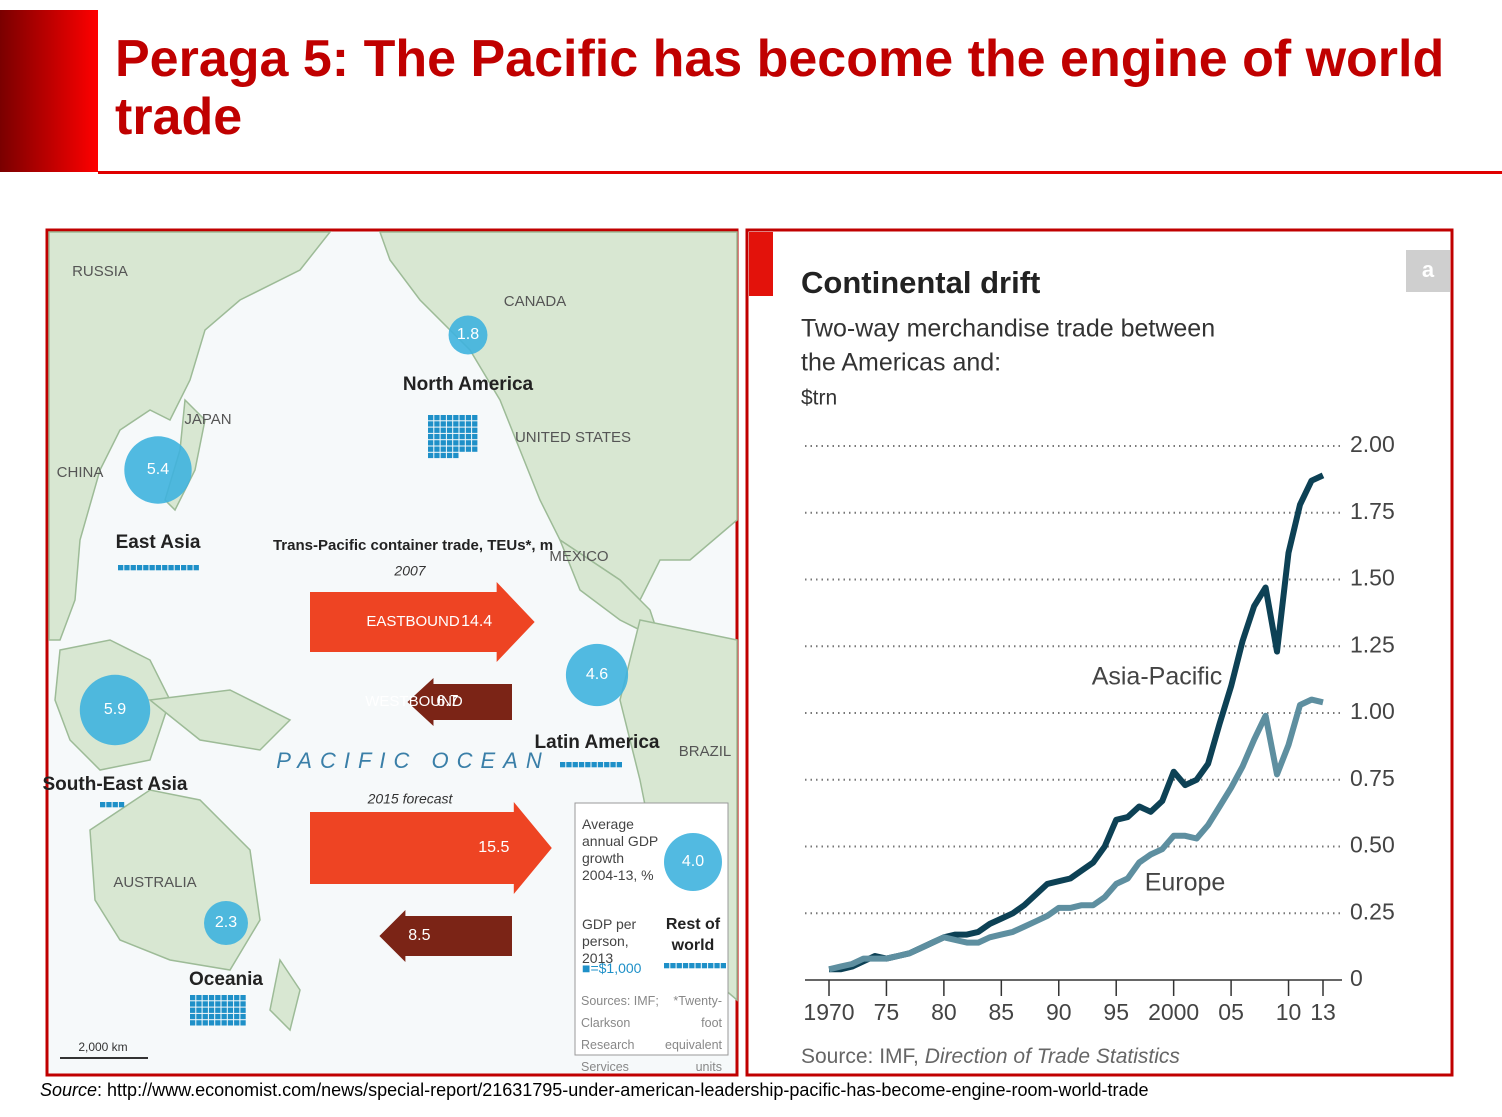  What do you see at coordinates (800, 172) in the screenshot?
I see `header-rule` at bounding box center [800, 172].